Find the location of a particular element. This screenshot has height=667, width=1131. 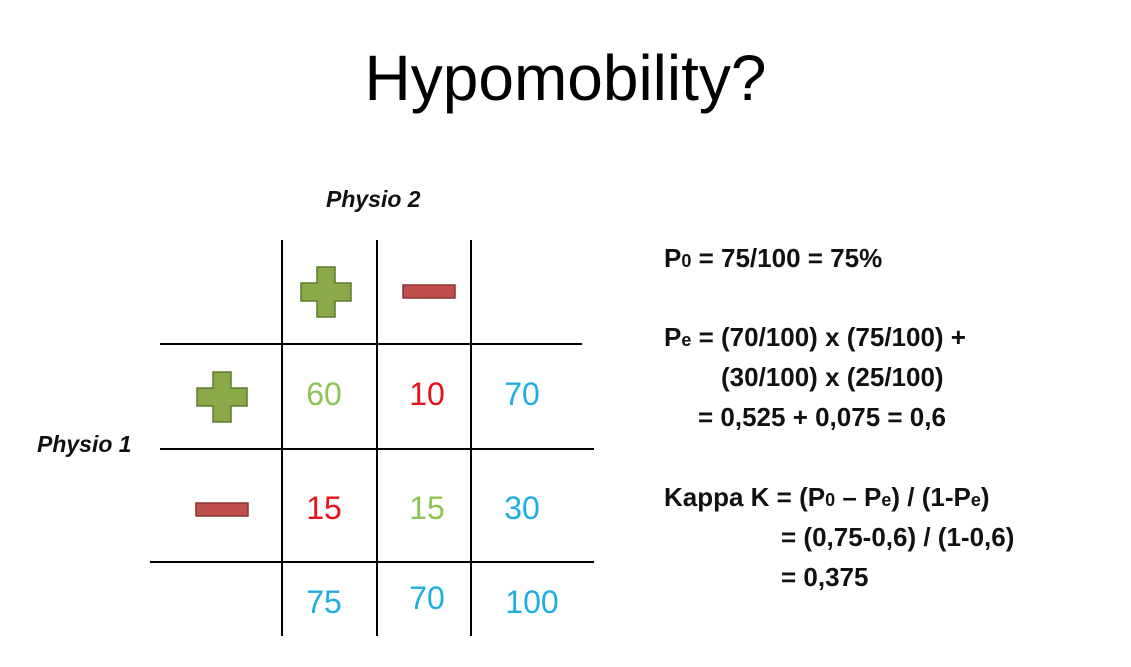

formula-pe-line3: = 0,525 + 0,075 = 0,6 is located at coordinates (822, 417).